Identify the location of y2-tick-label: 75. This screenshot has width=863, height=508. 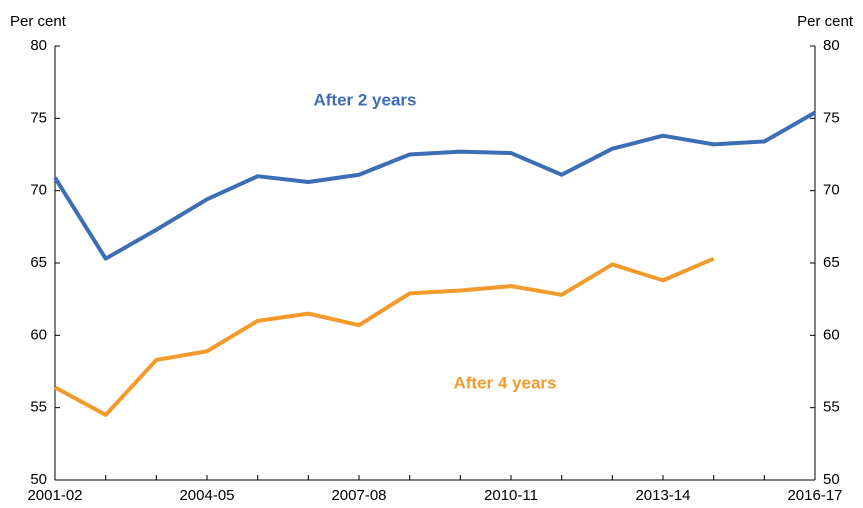
(831, 117).